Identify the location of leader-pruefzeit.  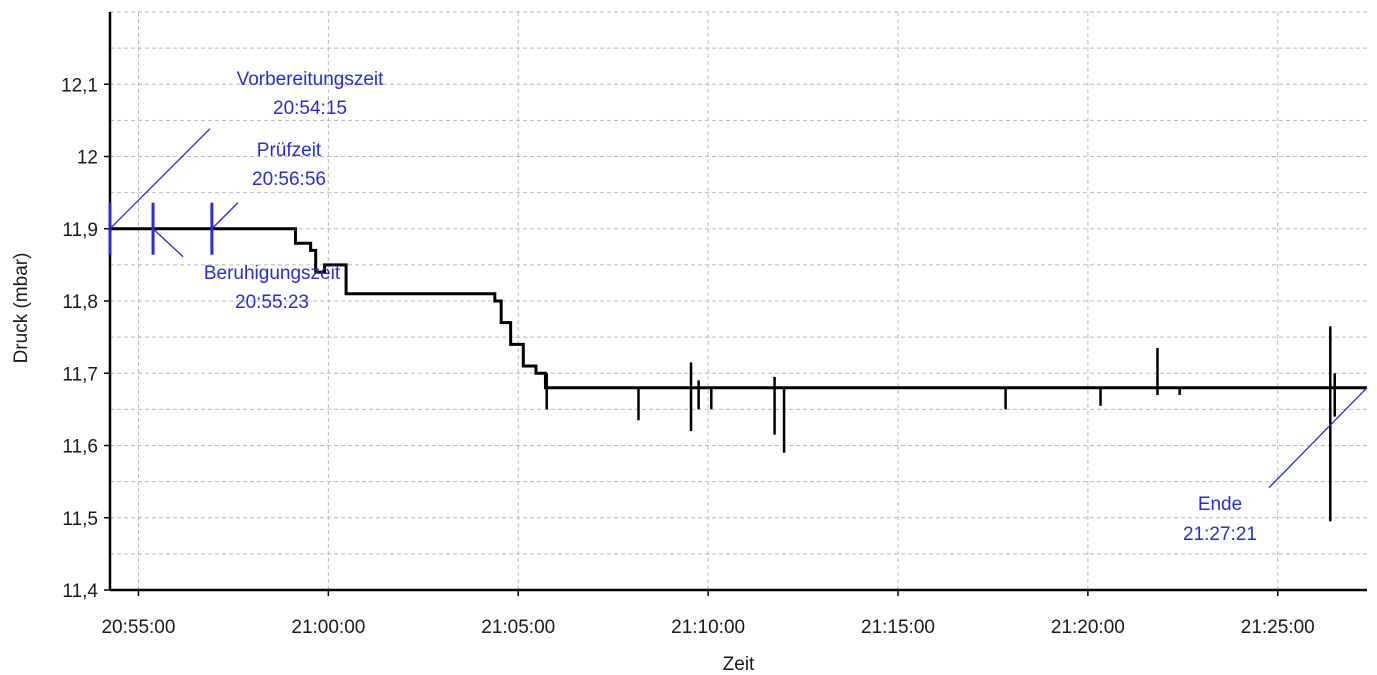
(225, 216).